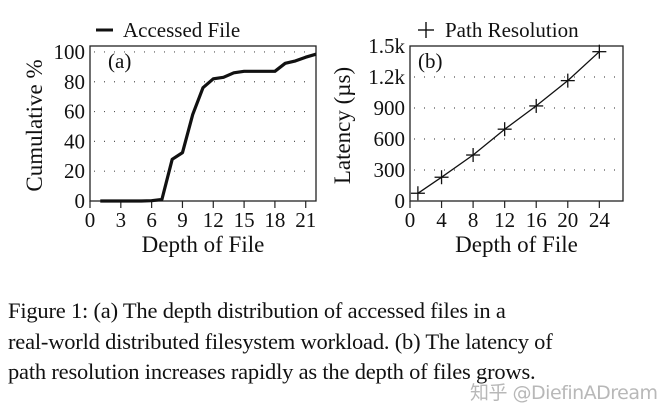 The width and height of the screenshot is (665, 417). I want to click on x-tick-label: 16, so click(536, 220).